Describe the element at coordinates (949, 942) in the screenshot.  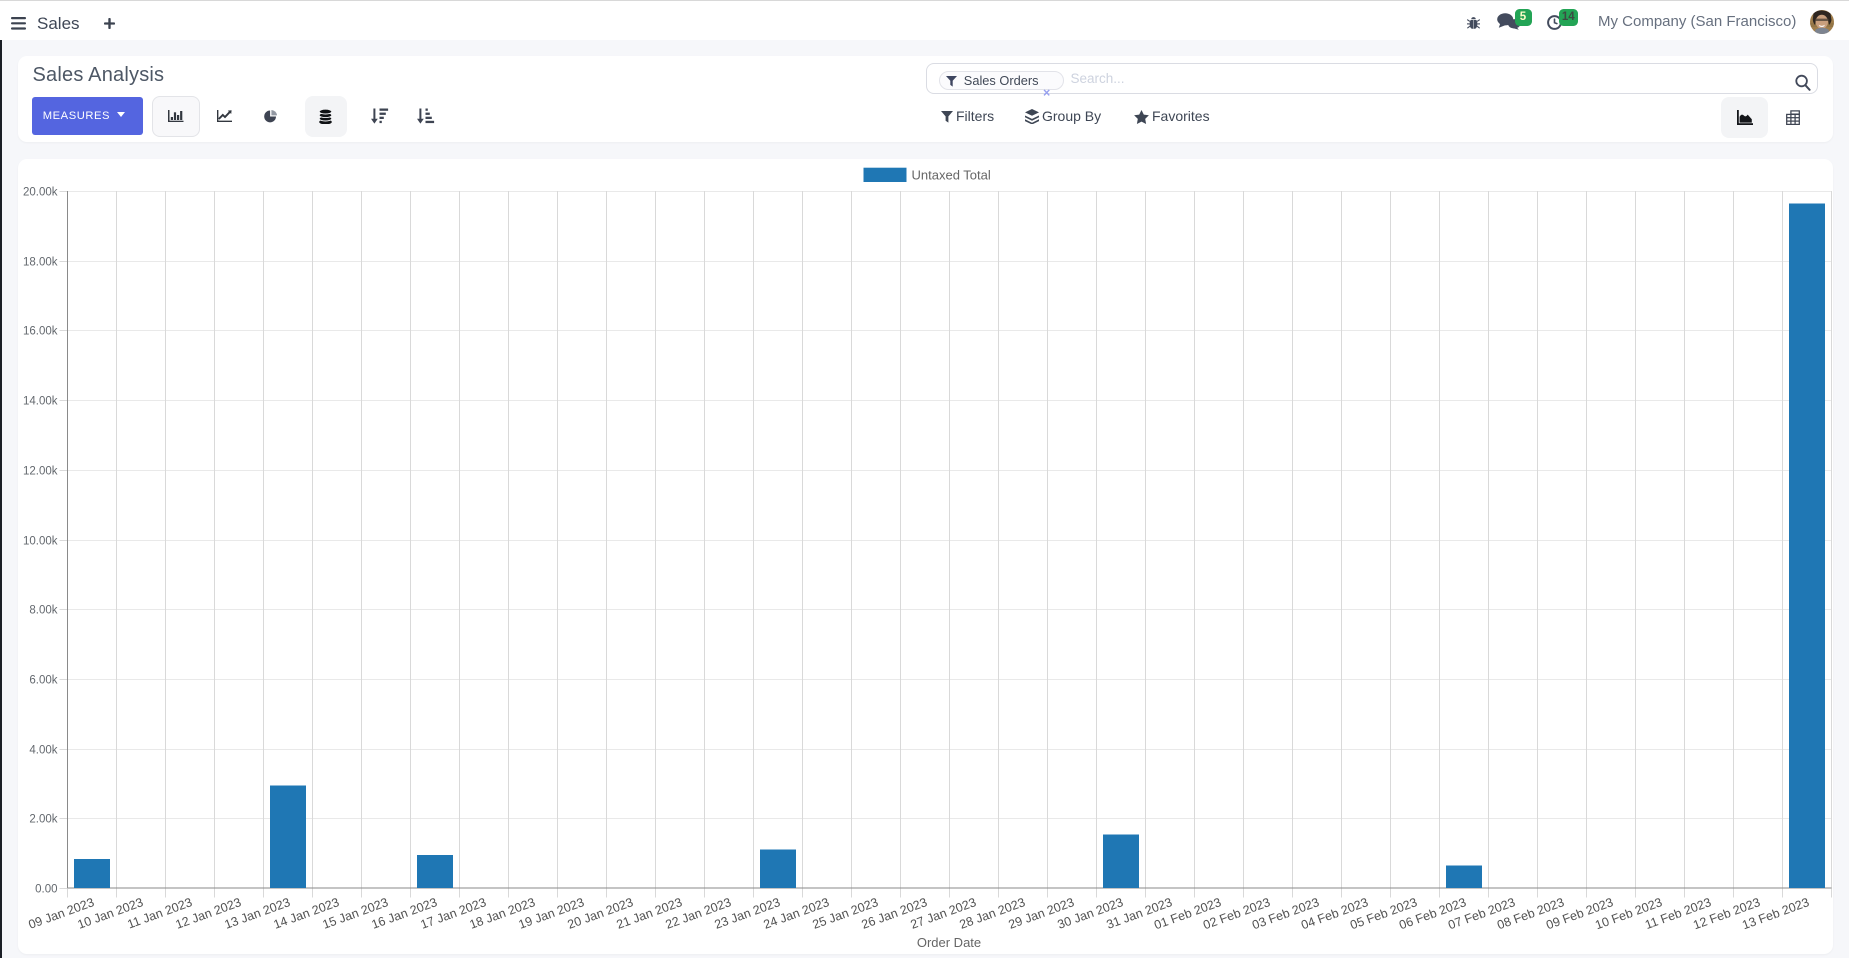
I see `svg-text: Order Date` at that location.